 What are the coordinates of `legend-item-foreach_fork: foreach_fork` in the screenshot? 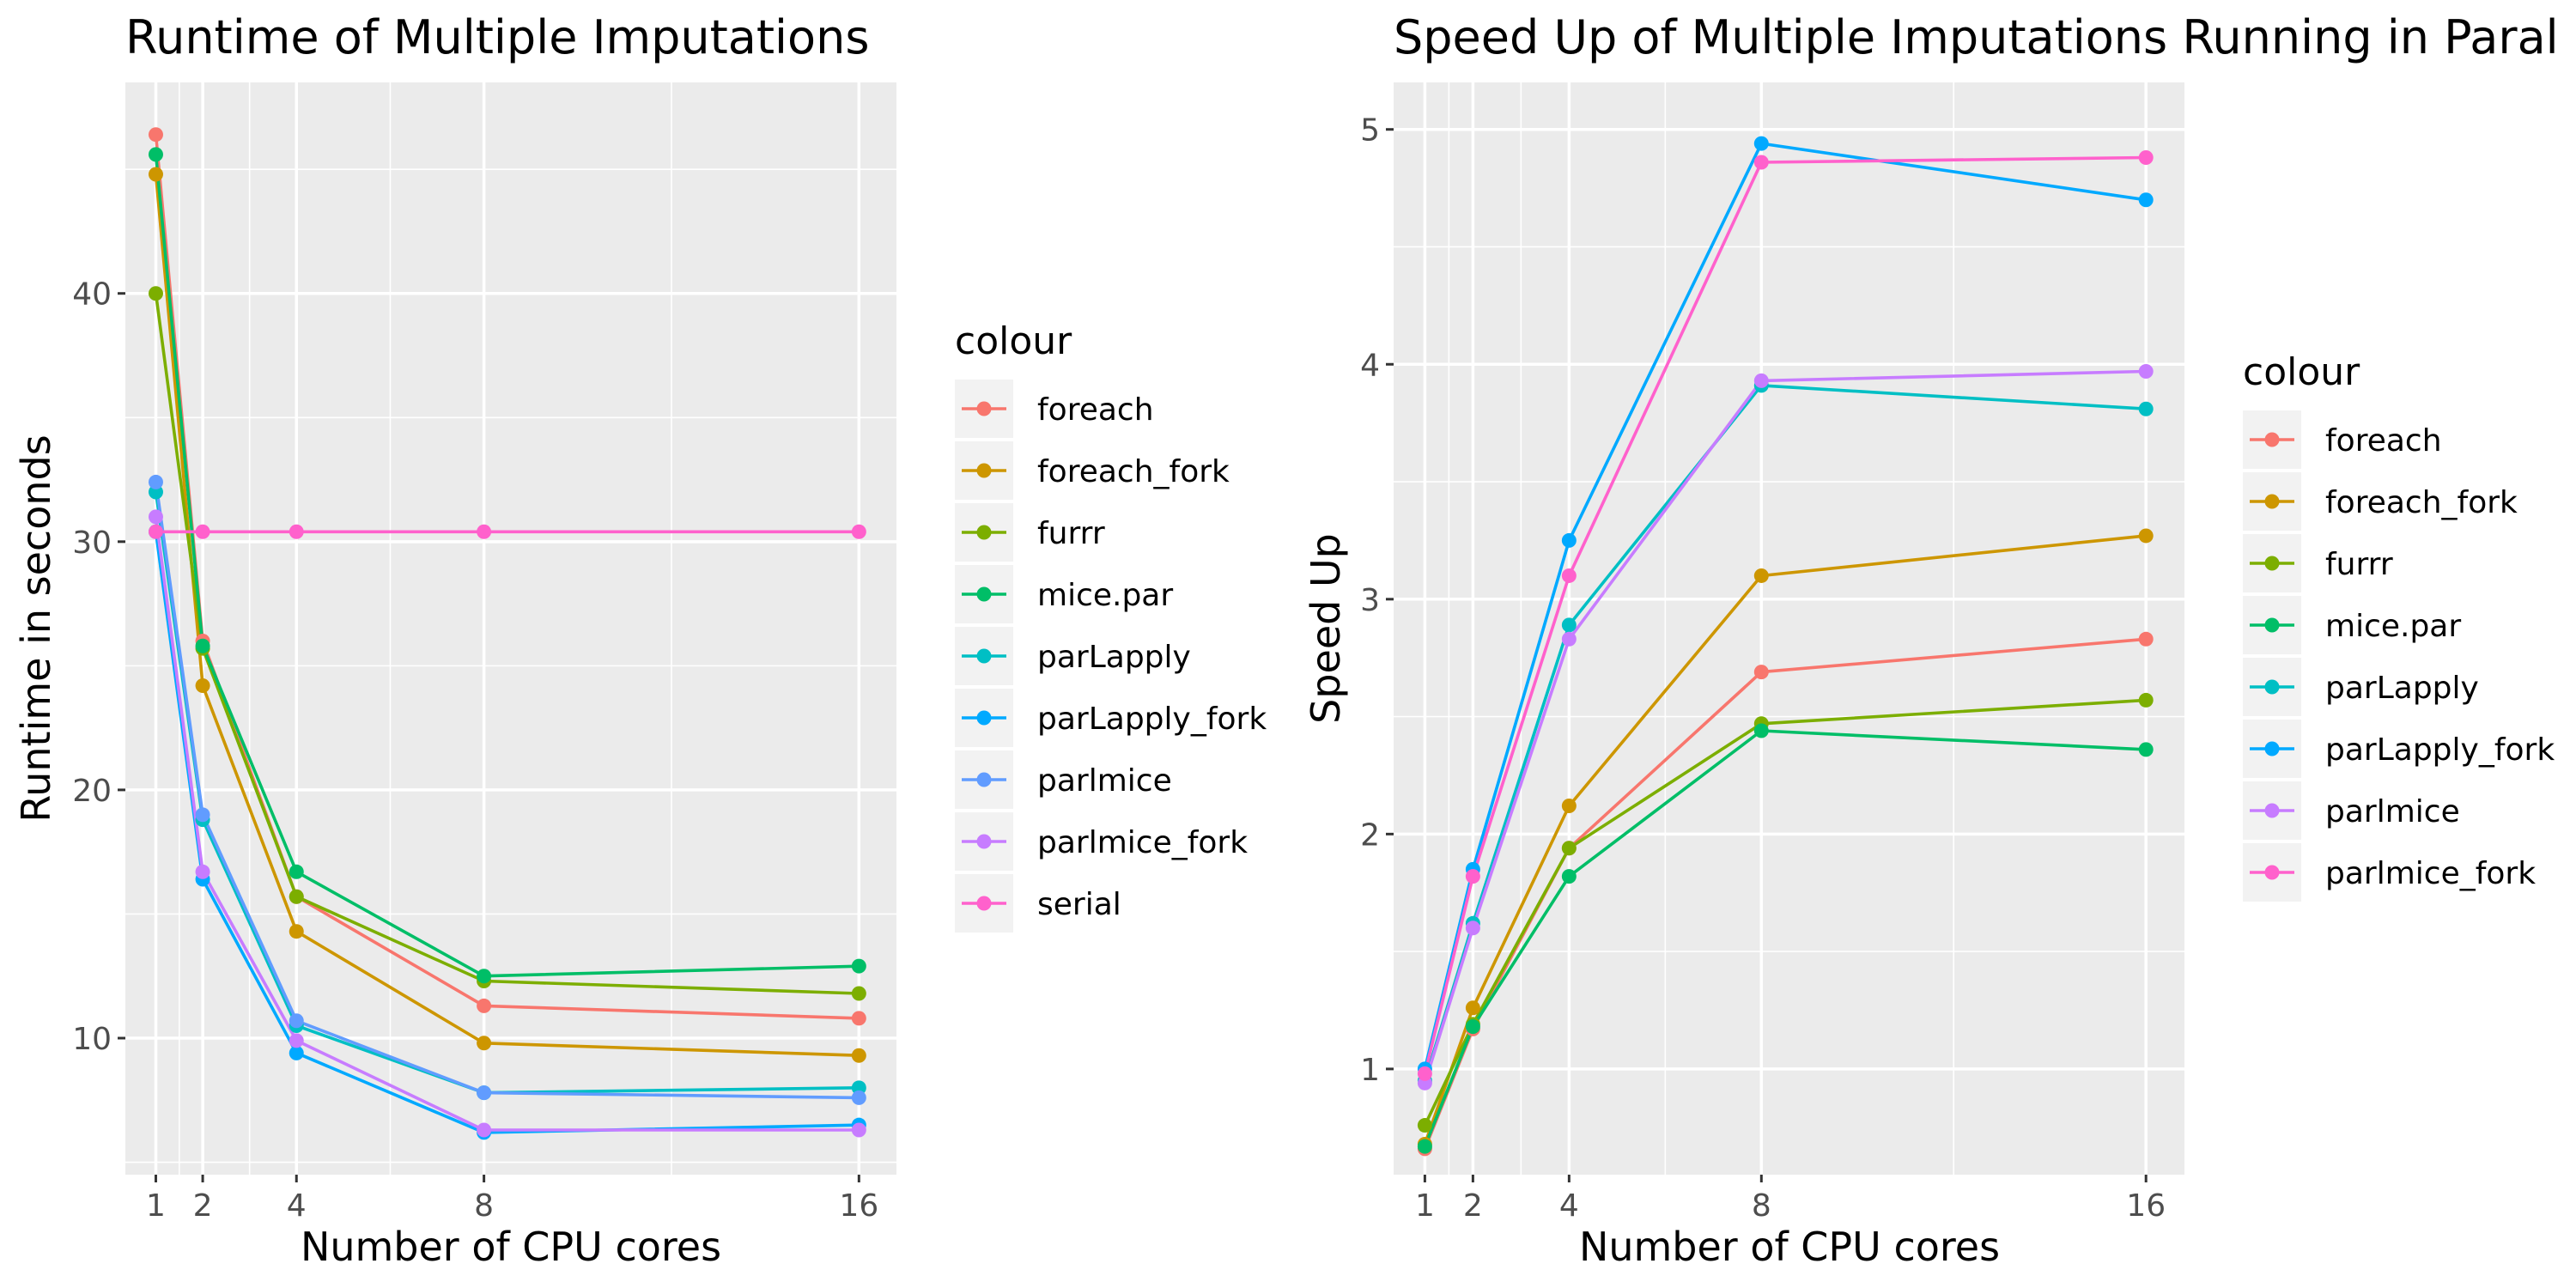 It's located at (1092, 470).